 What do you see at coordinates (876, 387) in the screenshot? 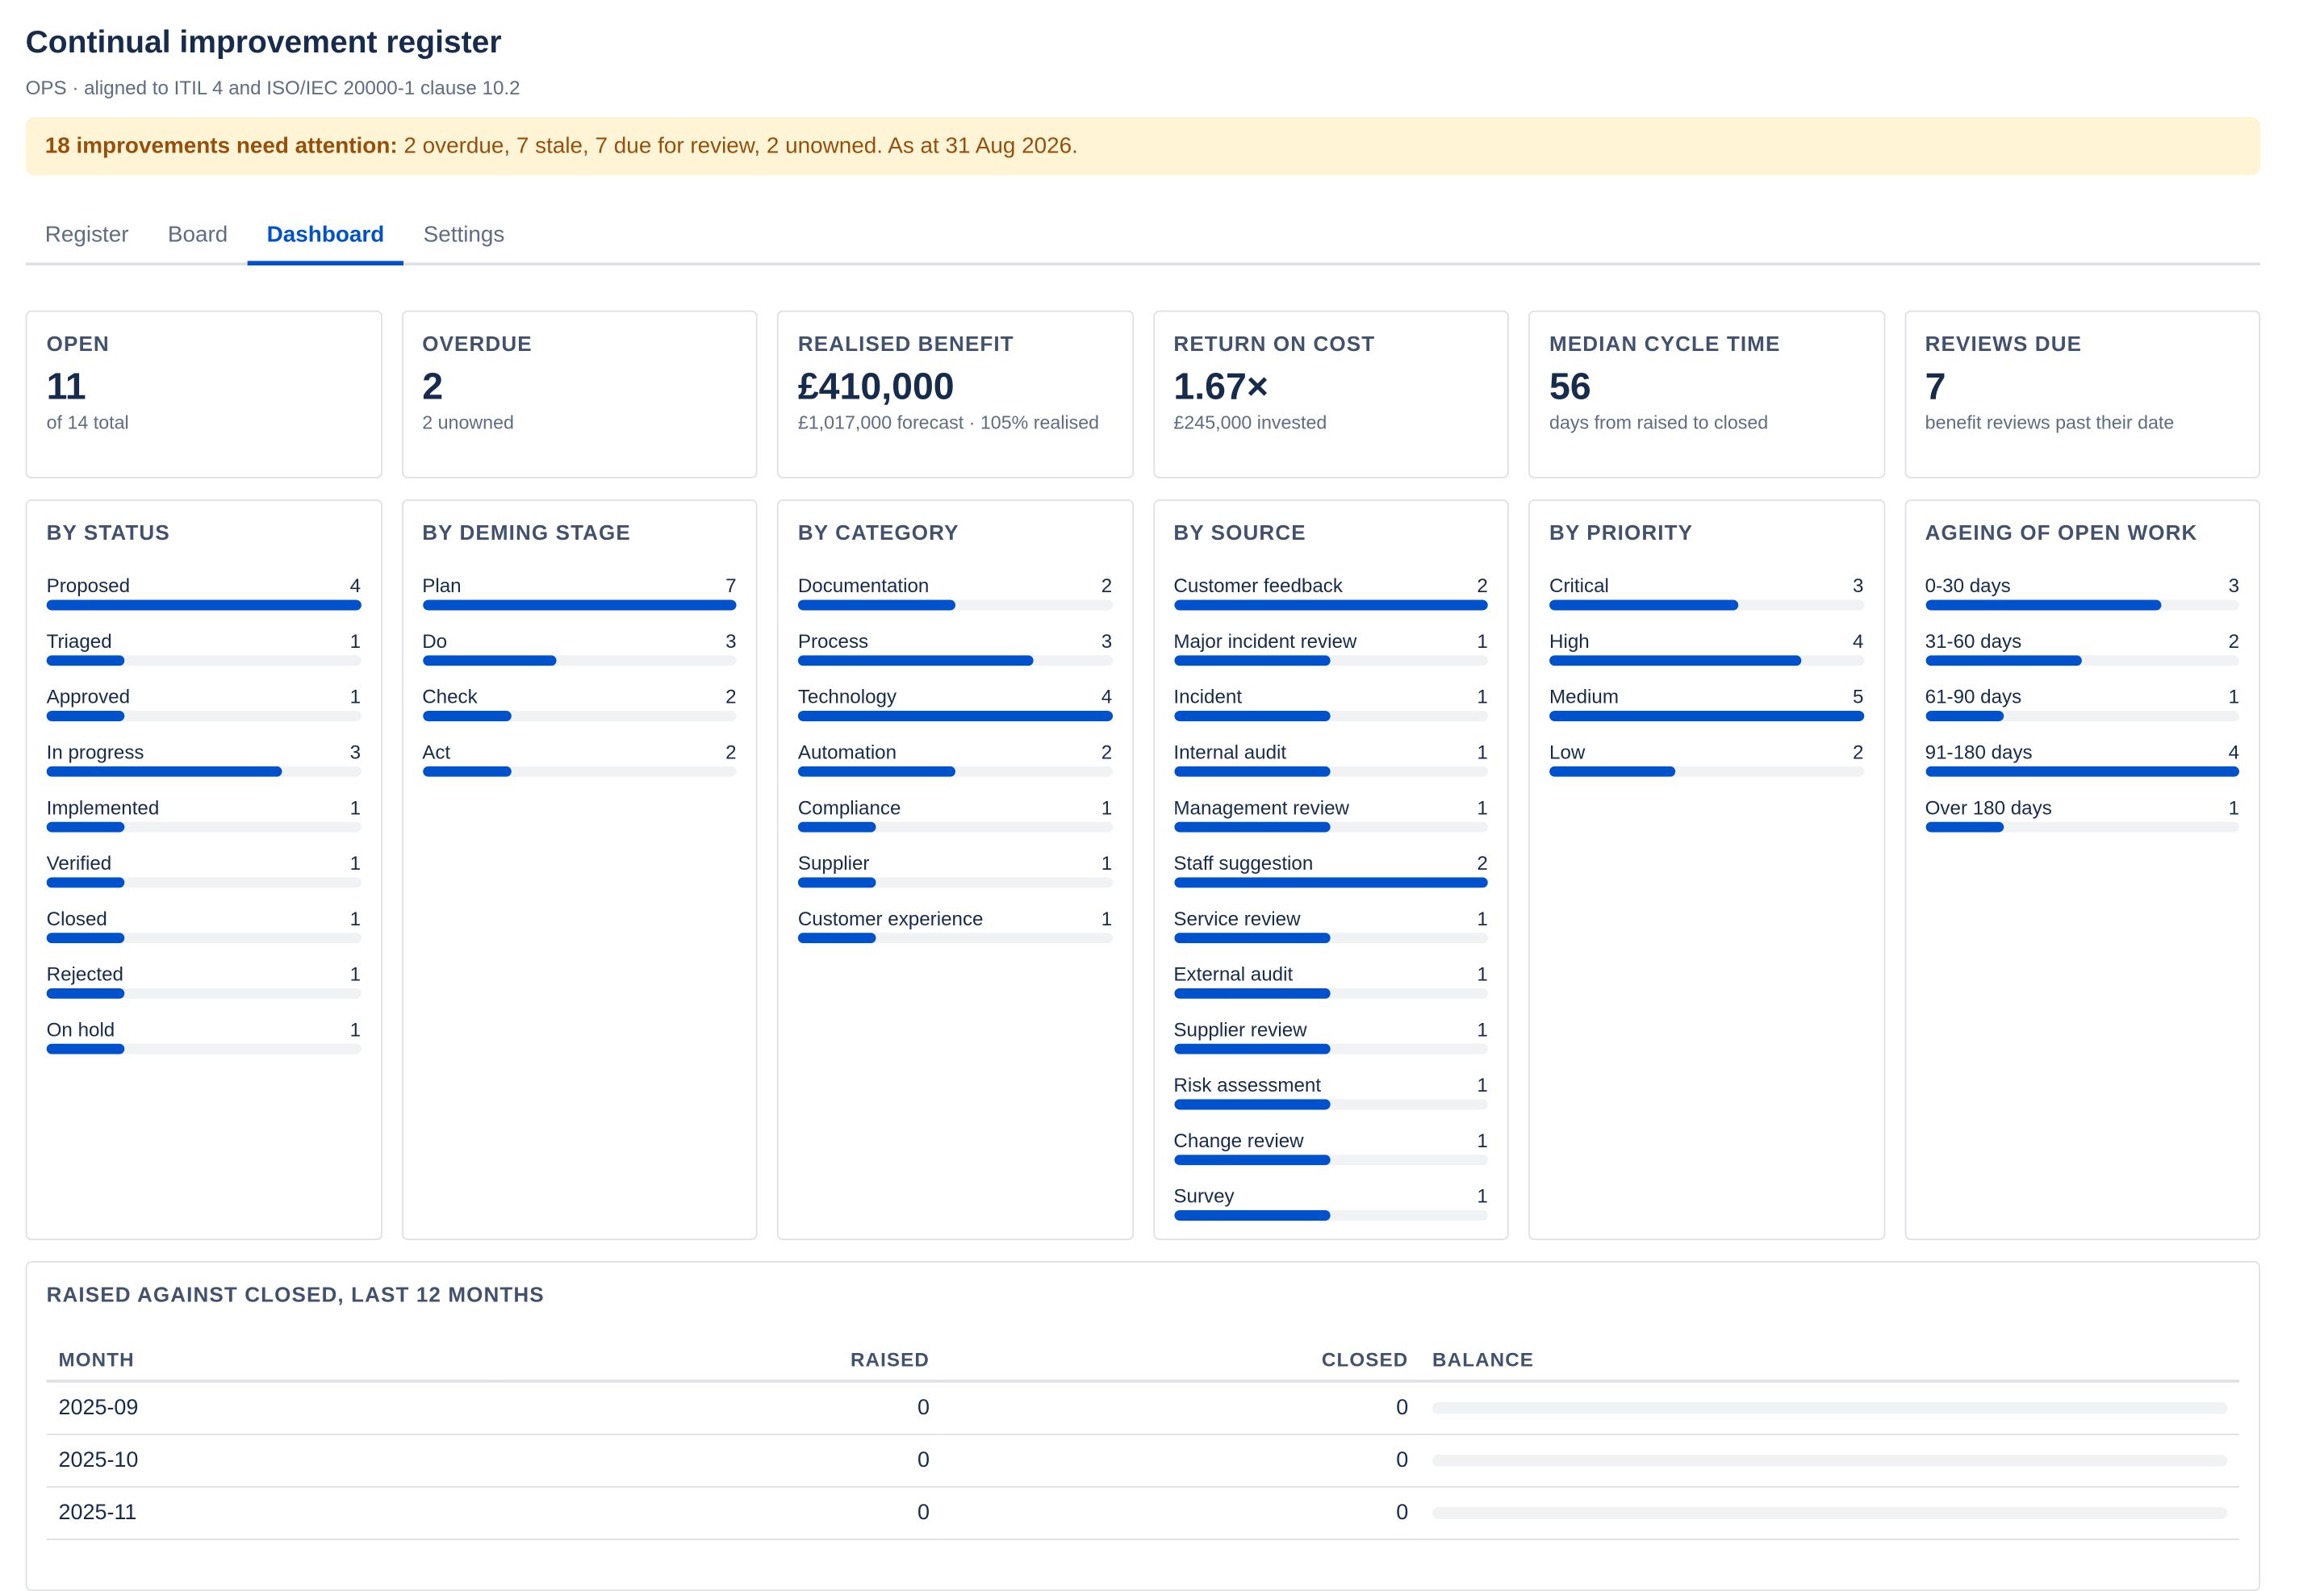
I see `kpi-value: £410,000` at bounding box center [876, 387].